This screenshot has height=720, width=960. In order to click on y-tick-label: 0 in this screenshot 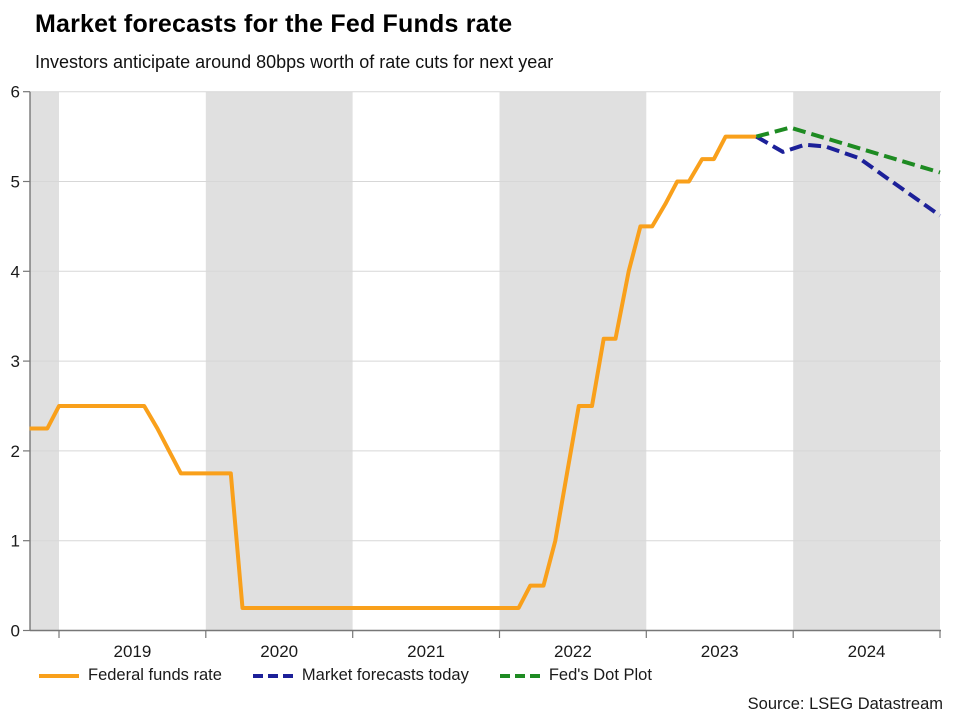, I will do `click(15, 631)`.